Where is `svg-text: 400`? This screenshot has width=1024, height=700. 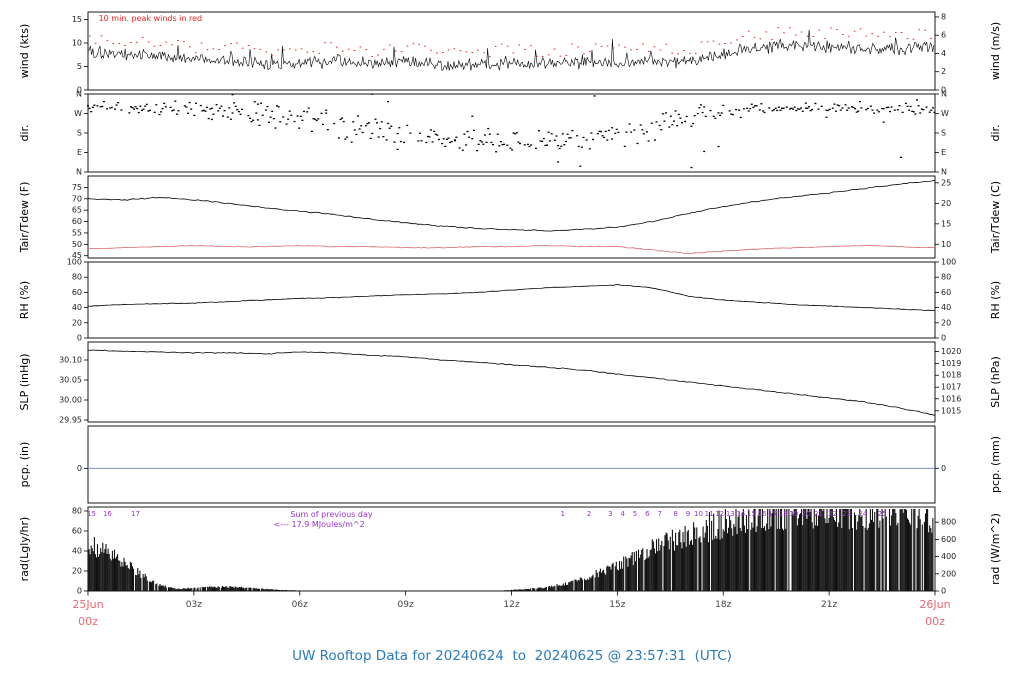 svg-text: 400 is located at coordinates (948, 556).